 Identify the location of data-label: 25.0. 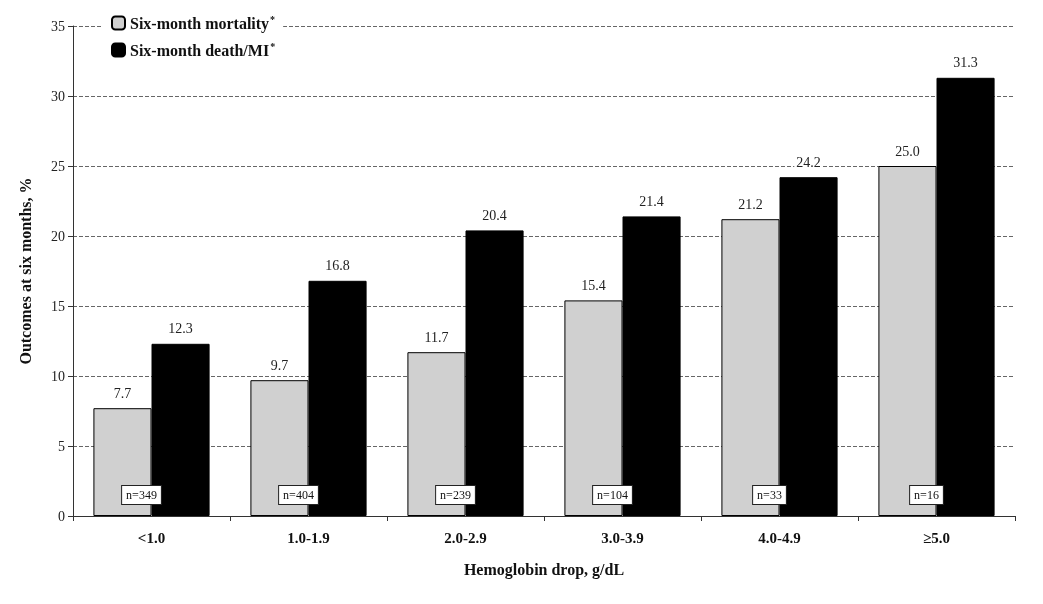
(907, 151).